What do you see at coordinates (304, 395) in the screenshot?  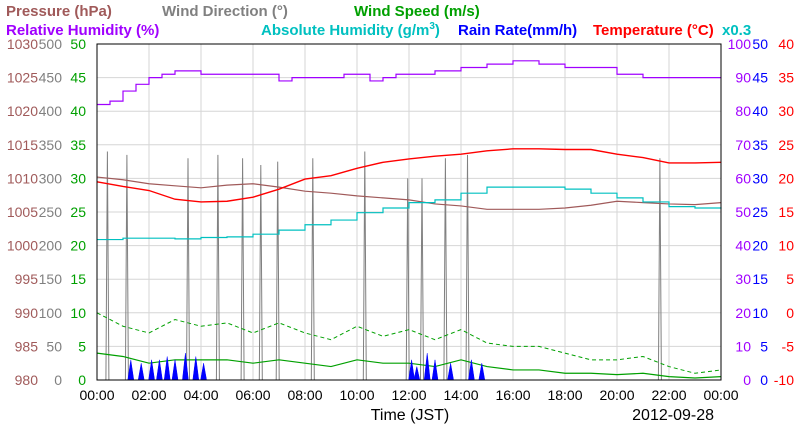 I see `x-tick-label: 08:00` at bounding box center [304, 395].